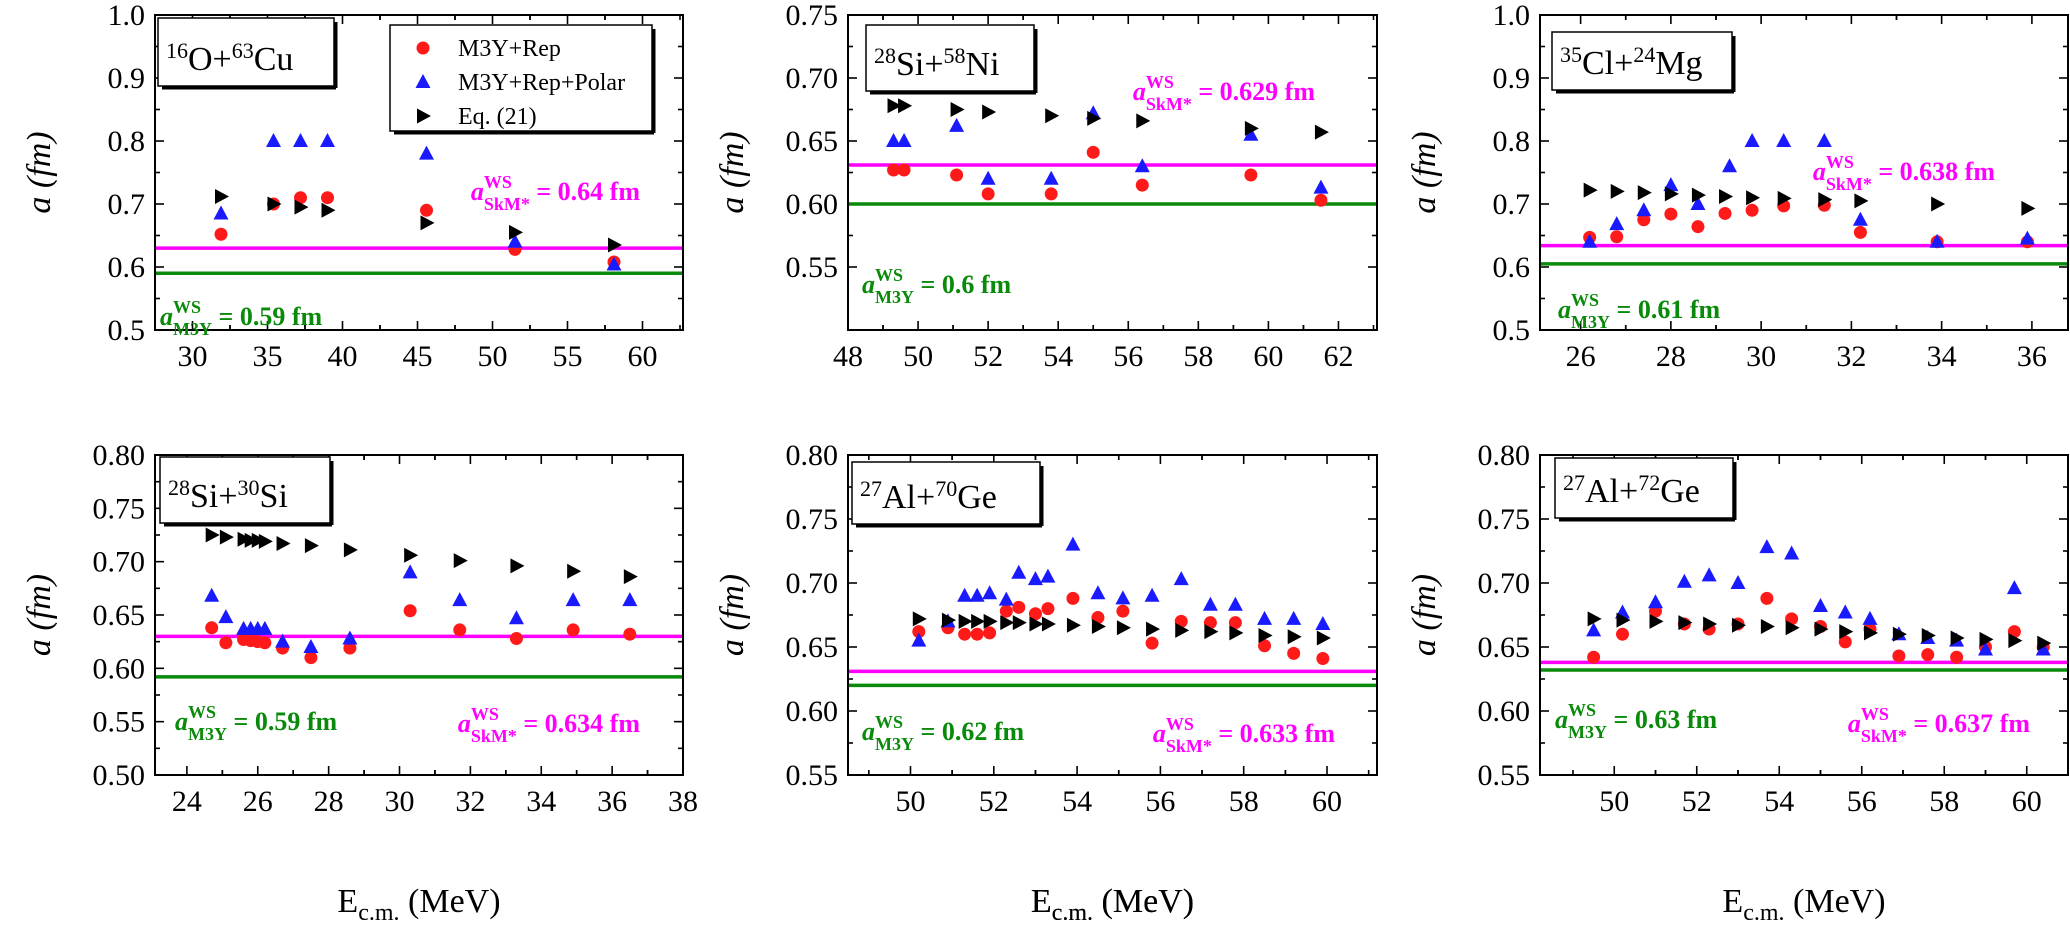  I want to click on panel-title: 27Al+70Ge, so click(928, 496).